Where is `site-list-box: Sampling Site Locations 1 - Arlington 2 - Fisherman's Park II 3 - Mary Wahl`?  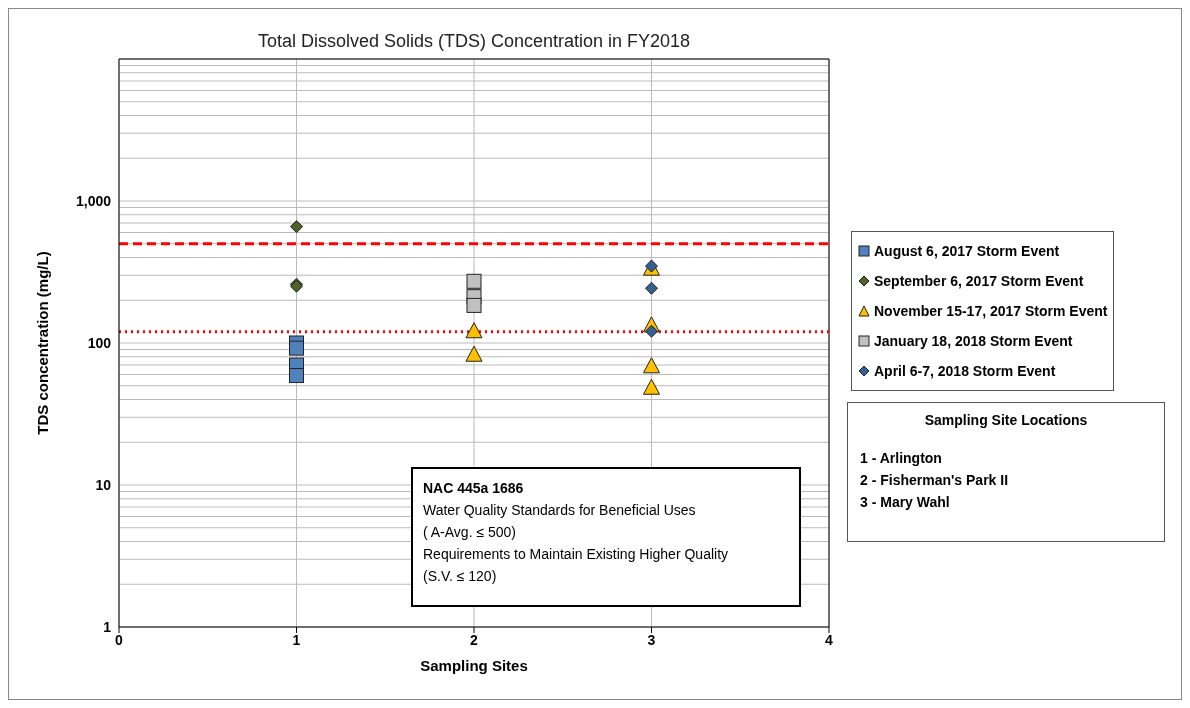
site-list-box: Sampling Site Locations 1 - Arlington 2 - Fisherman's Park II 3 - Mary Wahl is located at coordinates (1006, 472).